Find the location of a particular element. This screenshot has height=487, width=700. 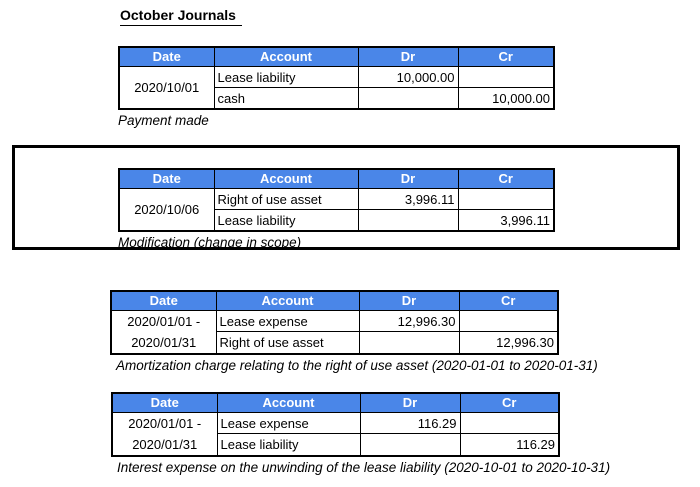

date-line: 2020/10/06 is located at coordinates (167, 209).